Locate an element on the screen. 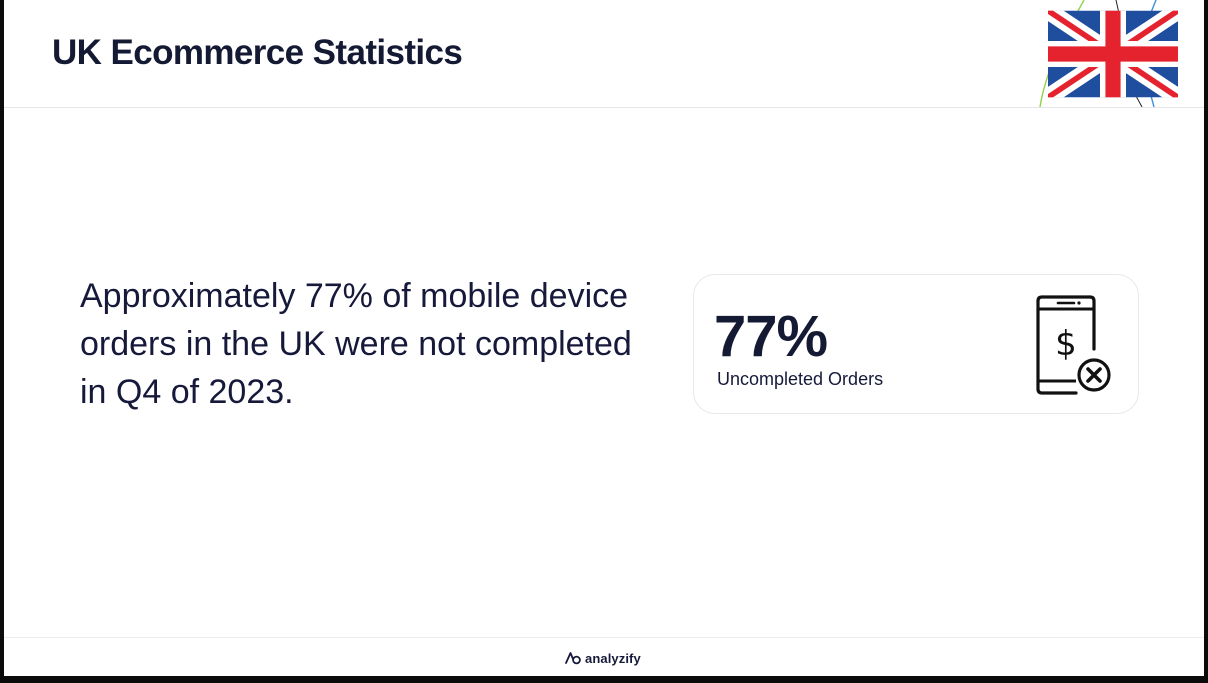  mobile-payment-cancel-icon: $ is located at coordinates (1073, 345).